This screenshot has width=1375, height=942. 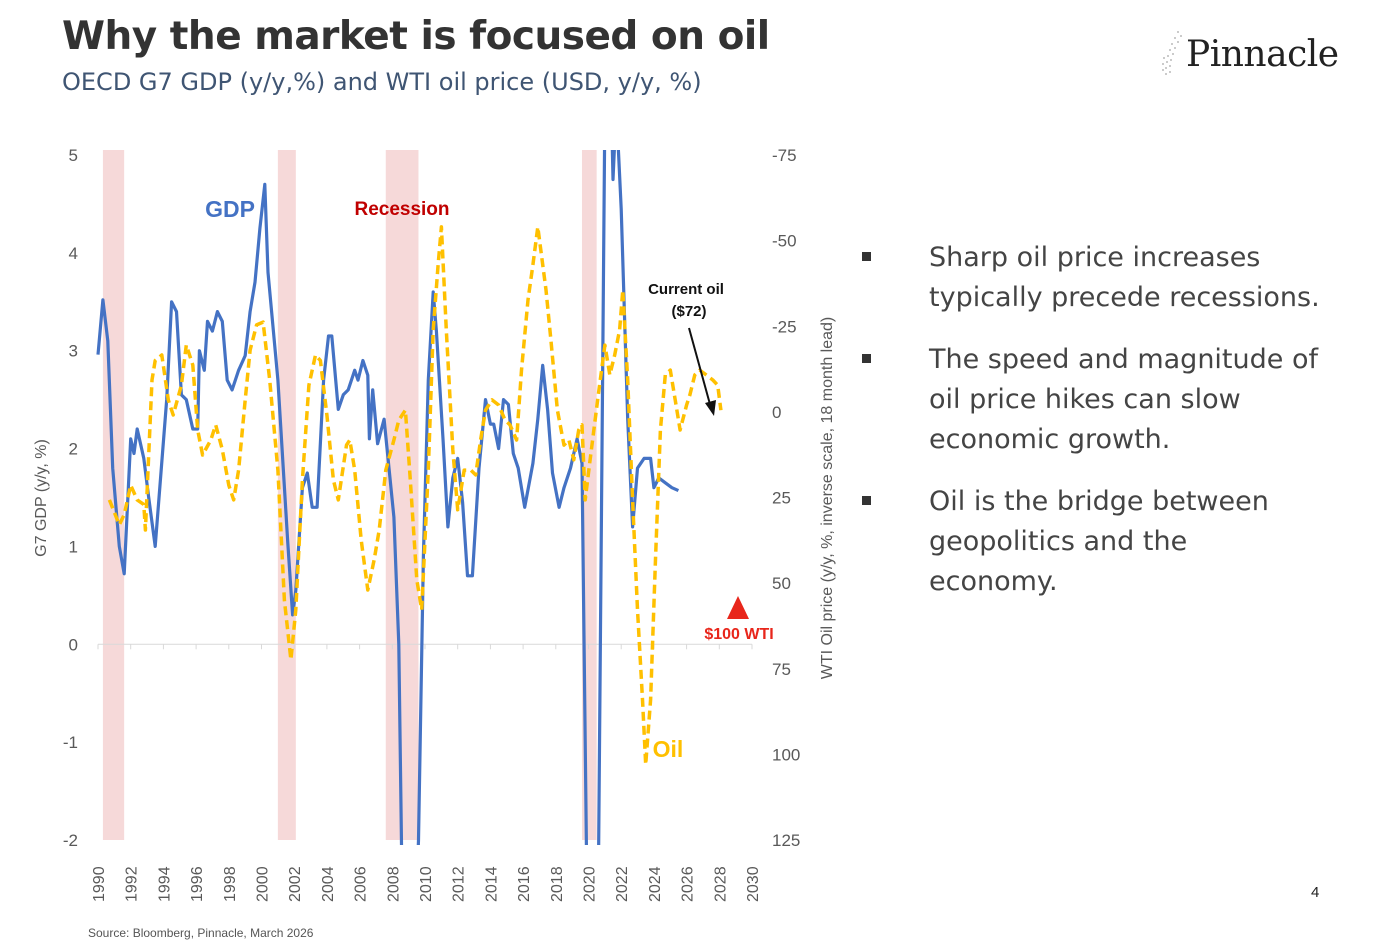 I want to click on x-tick-label: 2004, so click(x=328, y=884).